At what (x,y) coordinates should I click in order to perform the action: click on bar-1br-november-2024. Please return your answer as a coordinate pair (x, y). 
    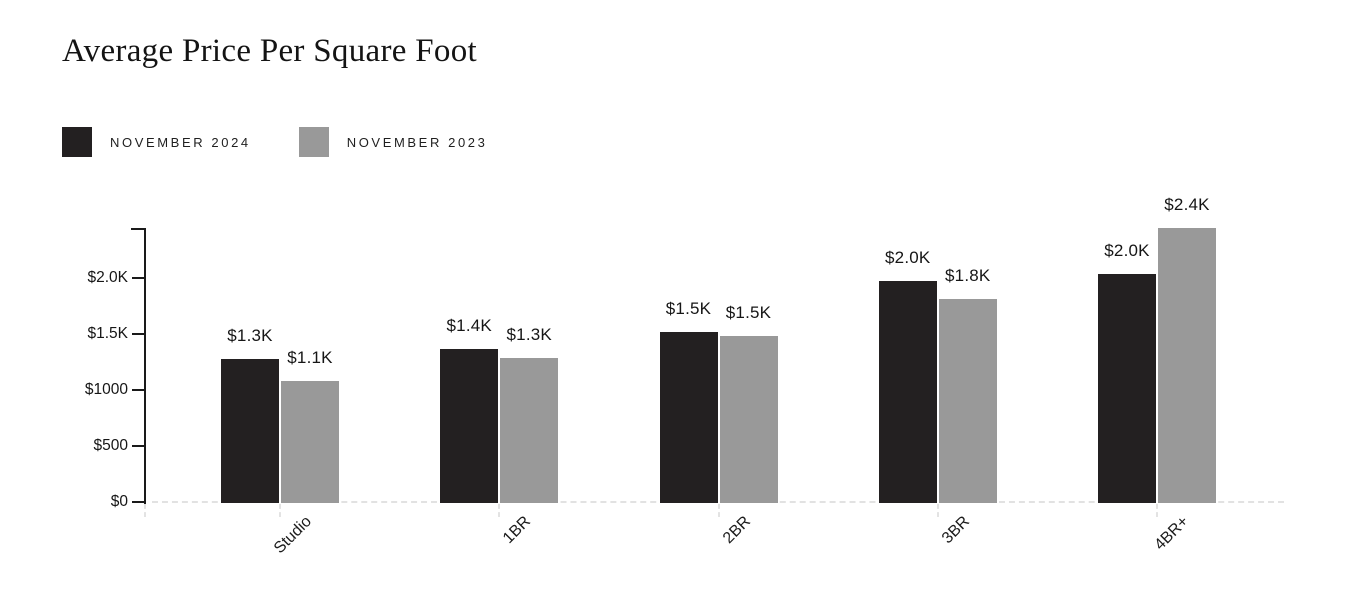
    Looking at the image, I should click on (469, 426).